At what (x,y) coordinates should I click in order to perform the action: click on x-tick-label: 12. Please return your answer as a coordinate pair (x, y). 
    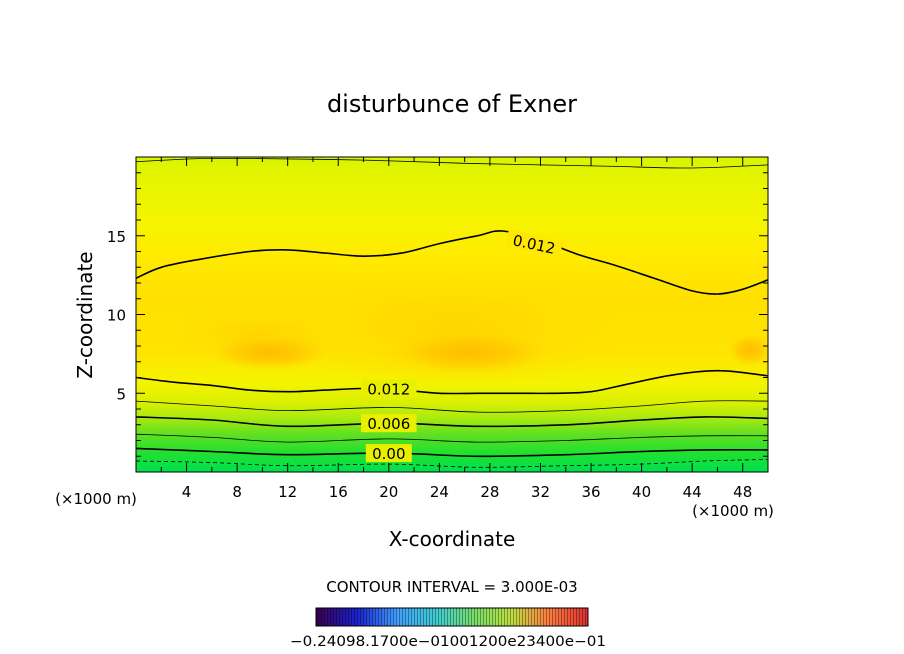
    Looking at the image, I should click on (287, 492).